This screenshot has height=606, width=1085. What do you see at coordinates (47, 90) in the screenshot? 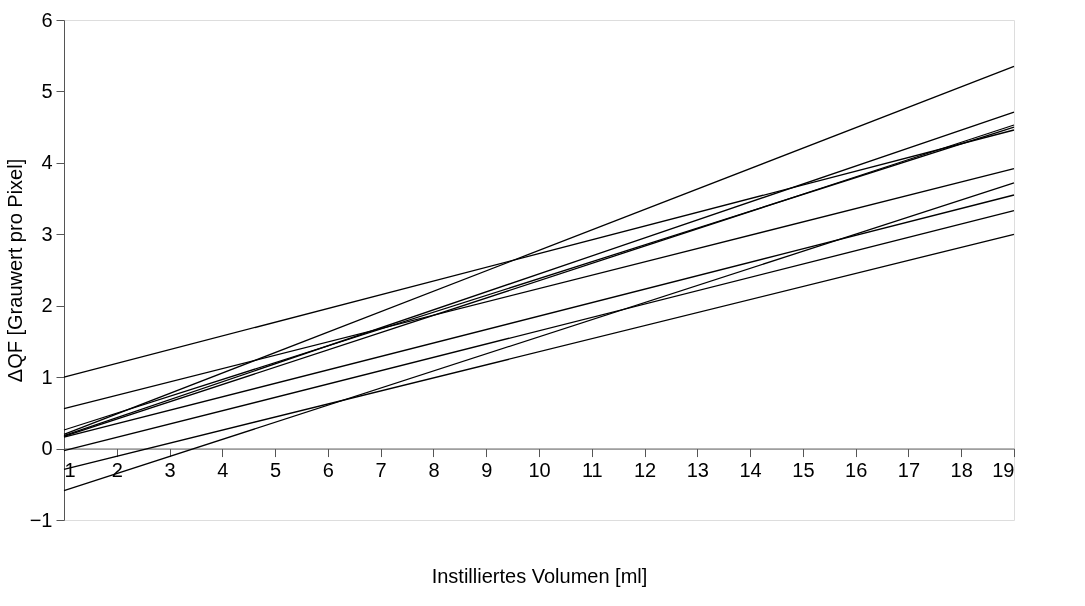
I see `y-tick-label: 5` at bounding box center [47, 90].